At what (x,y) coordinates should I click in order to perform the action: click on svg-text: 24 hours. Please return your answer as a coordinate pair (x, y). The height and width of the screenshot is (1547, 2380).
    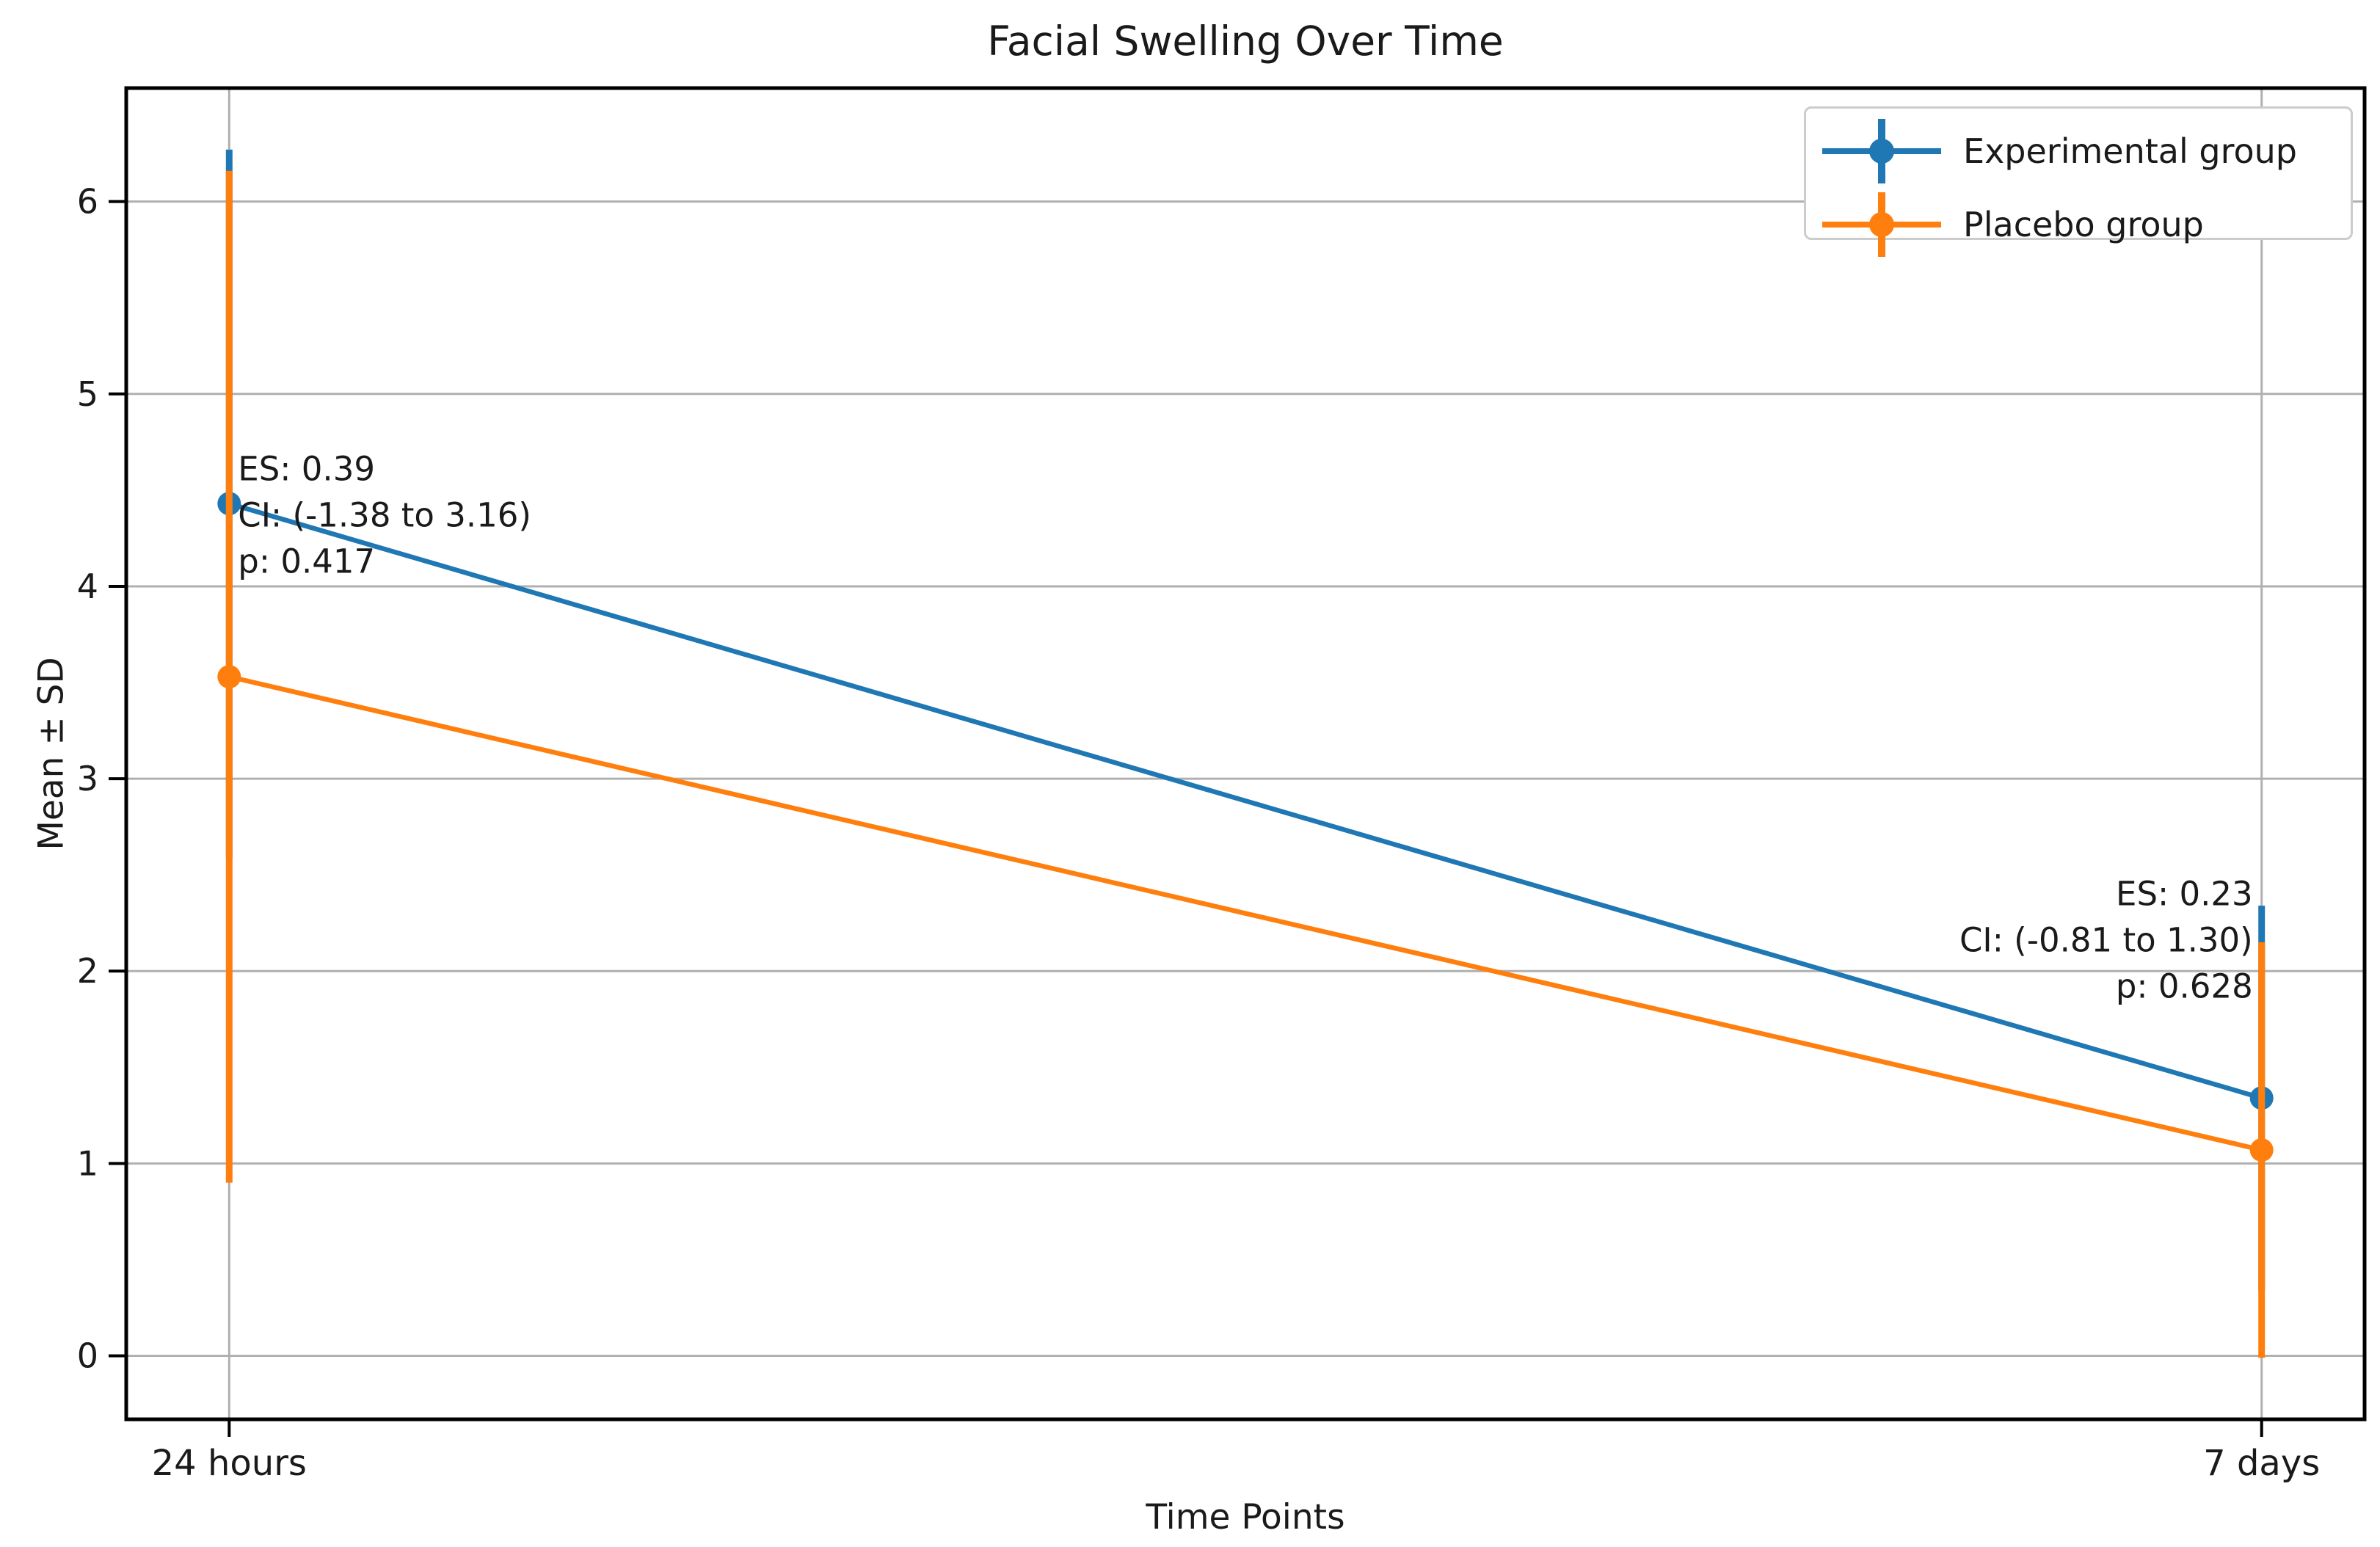
    Looking at the image, I should click on (229, 1463).